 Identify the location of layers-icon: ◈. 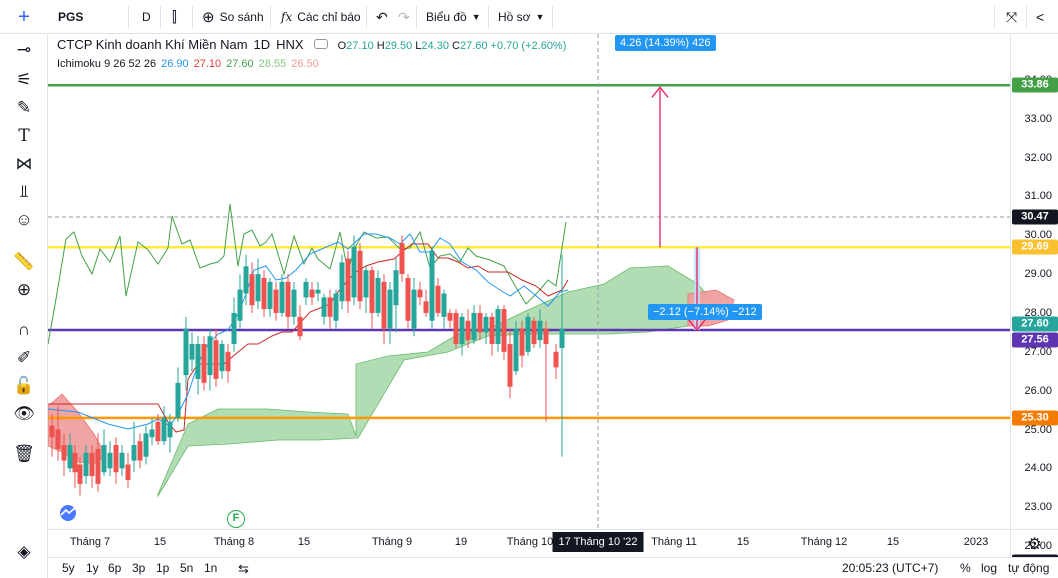
(24, 551).